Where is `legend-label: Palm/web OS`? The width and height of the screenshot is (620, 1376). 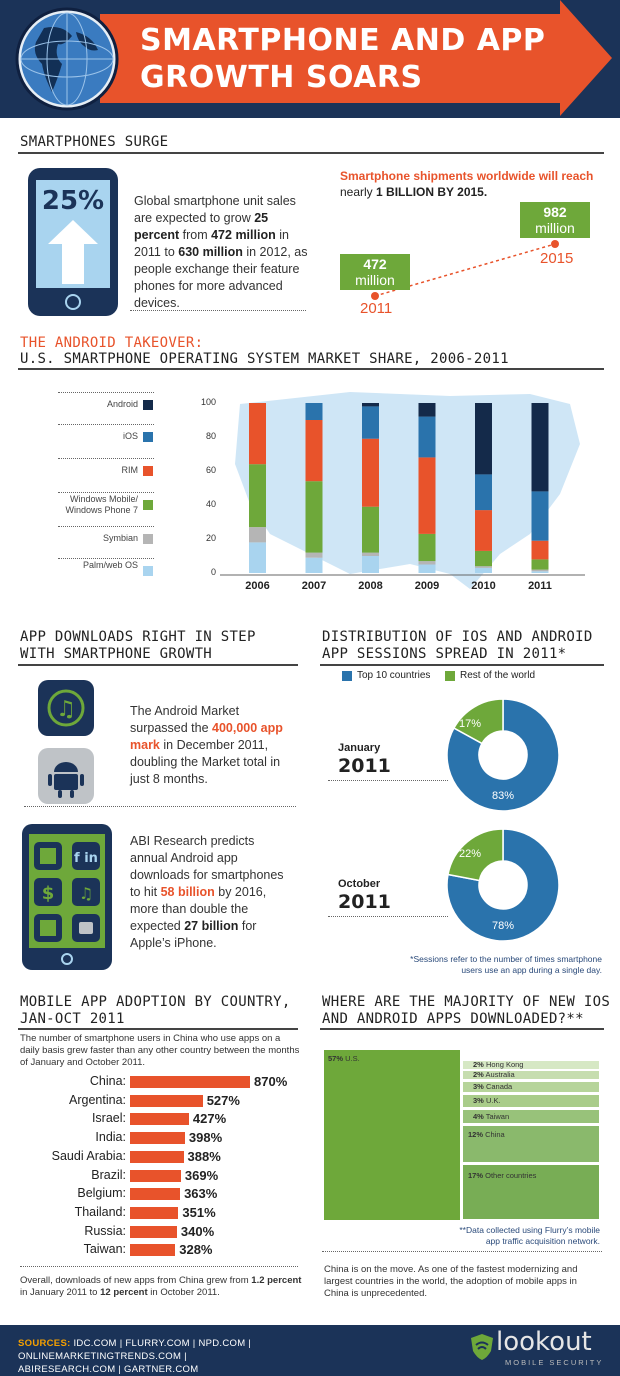 legend-label: Palm/web OS is located at coordinates (110, 565).